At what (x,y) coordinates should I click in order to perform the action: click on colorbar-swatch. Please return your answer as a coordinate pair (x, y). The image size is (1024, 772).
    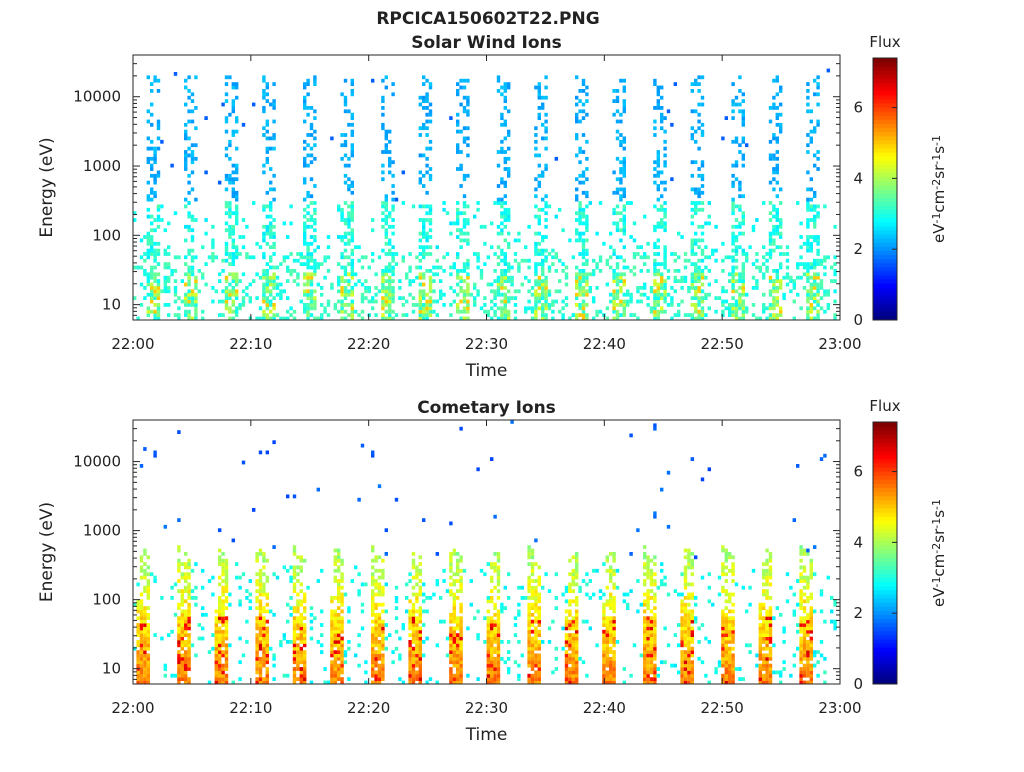
    Looking at the image, I should click on (885, 142).